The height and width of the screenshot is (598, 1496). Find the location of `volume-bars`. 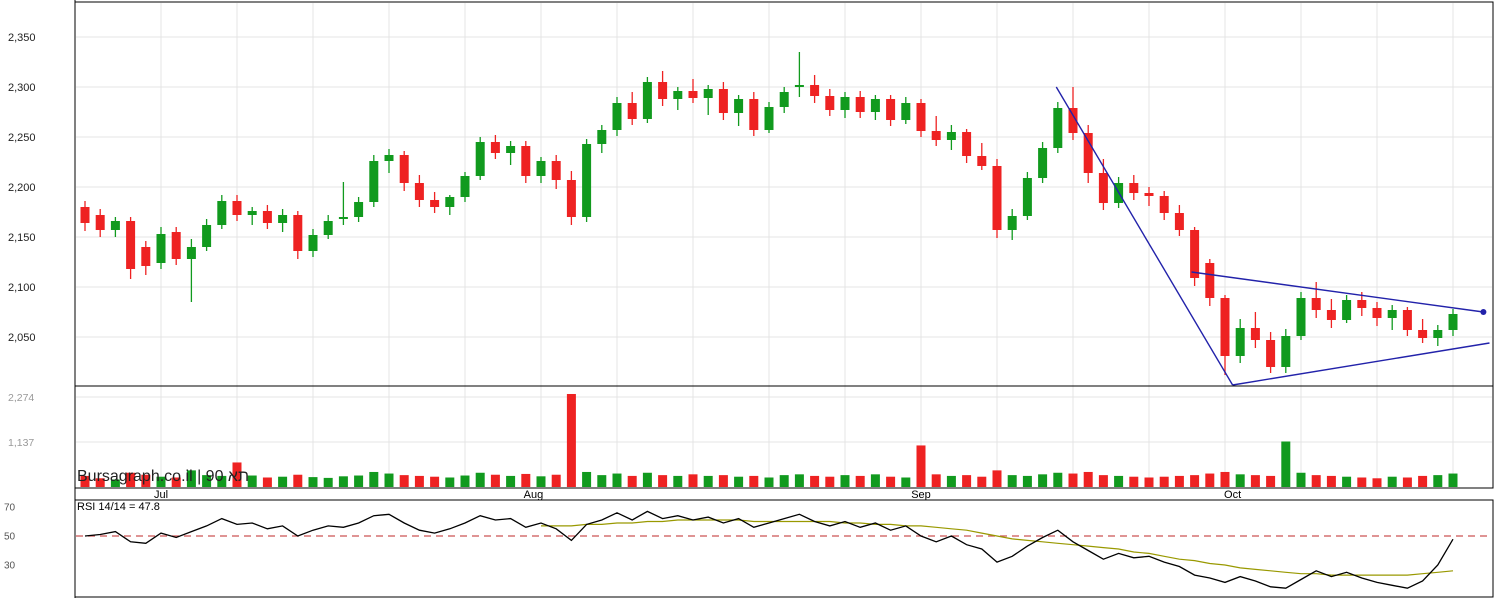

volume-bars is located at coordinates (769, 440).